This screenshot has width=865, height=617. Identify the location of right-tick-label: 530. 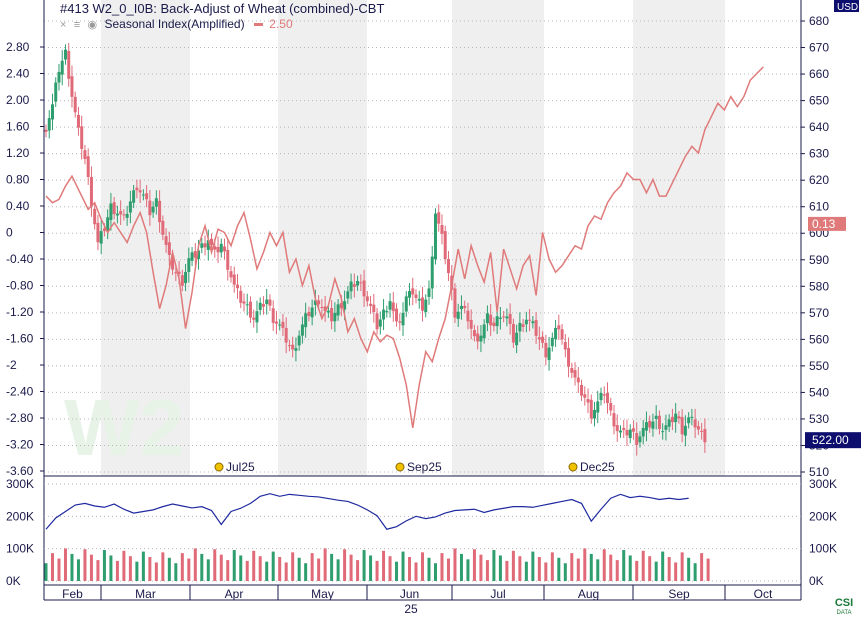
(819, 419).